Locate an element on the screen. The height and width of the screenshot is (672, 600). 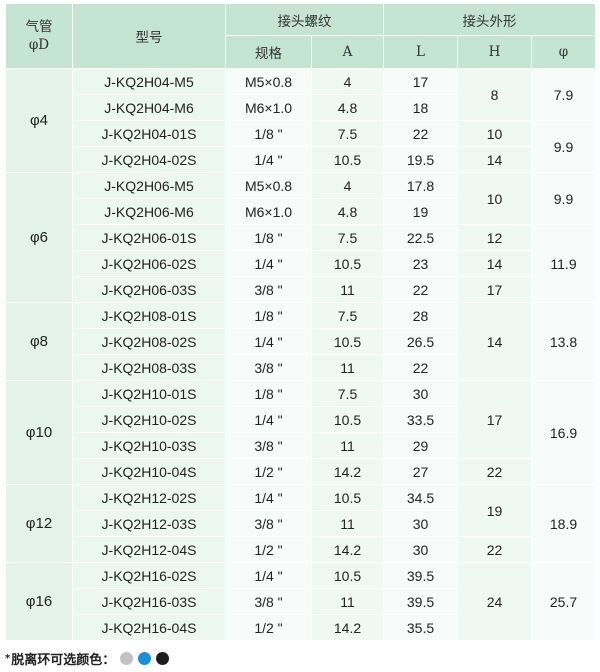
table-row: J-KQ2H10-04S 1/2 " 14.2 27 22 is located at coordinates (301, 471).